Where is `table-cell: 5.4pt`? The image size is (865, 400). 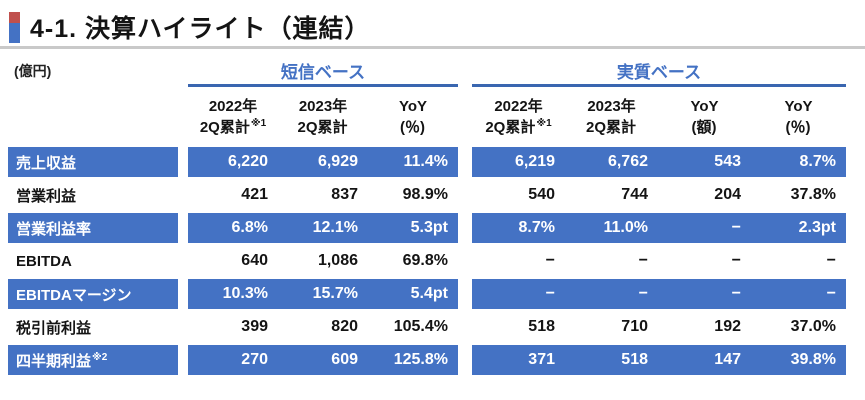
table-cell: 5.4pt is located at coordinates (413, 294).